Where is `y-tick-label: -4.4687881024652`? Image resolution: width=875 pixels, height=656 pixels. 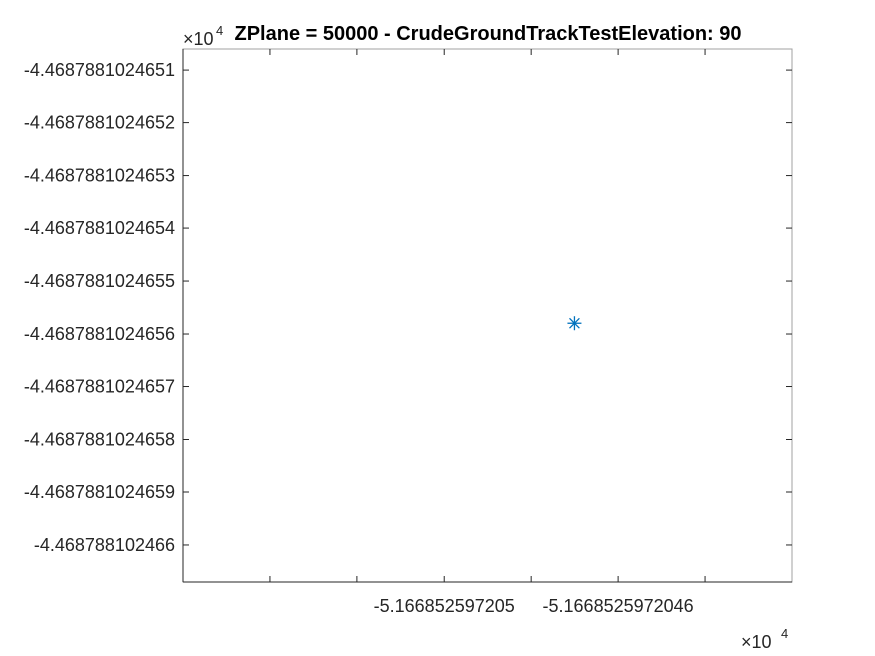 y-tick-label: -4.4687881024652 is located at coordinates (99, 123).